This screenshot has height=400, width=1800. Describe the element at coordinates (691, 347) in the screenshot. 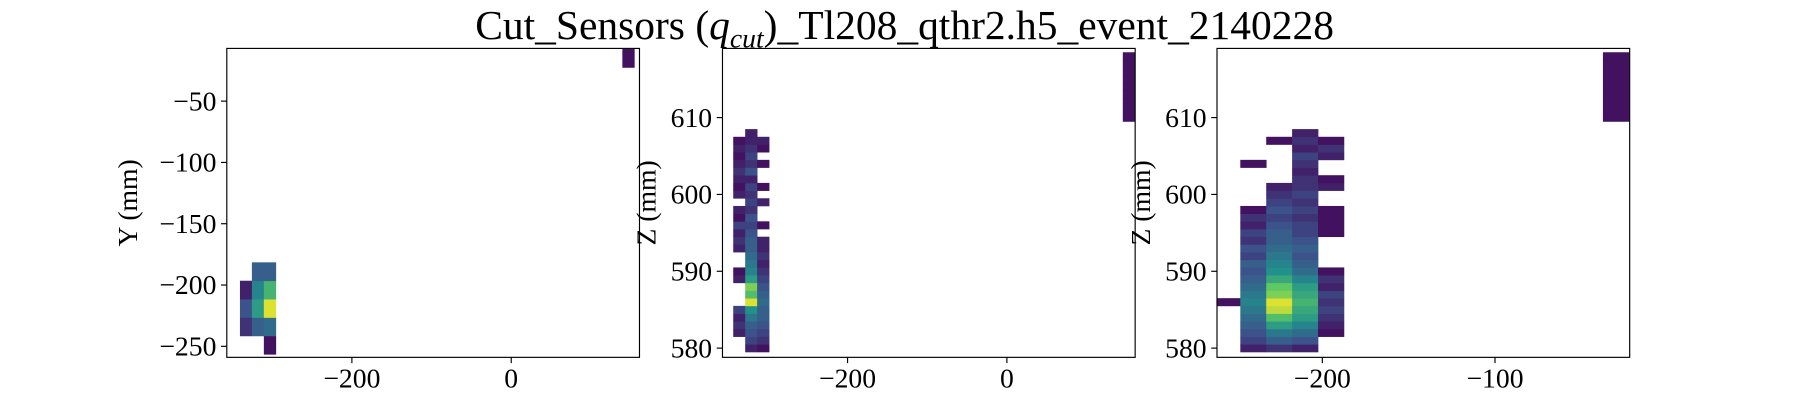

I see `y-tick-label: 580` at that location.